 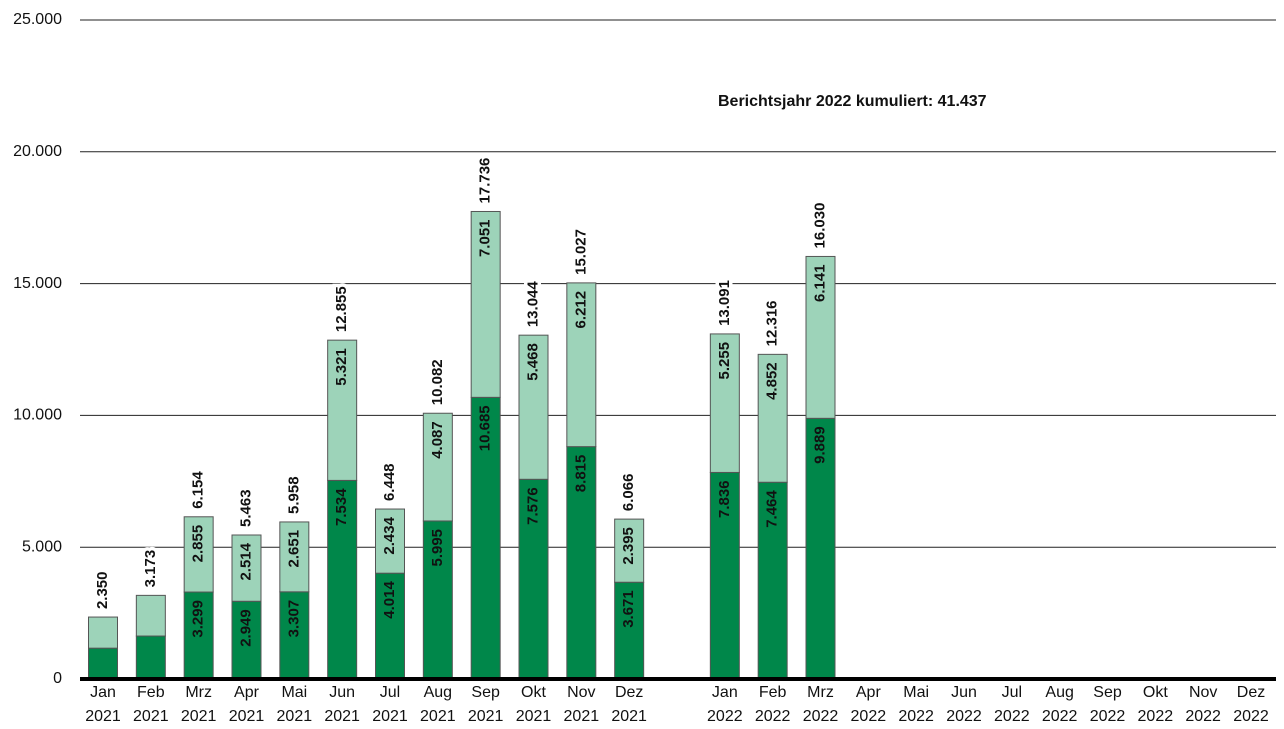 I want to click on x-tick-line: Jul, so click(x=390, y=692).